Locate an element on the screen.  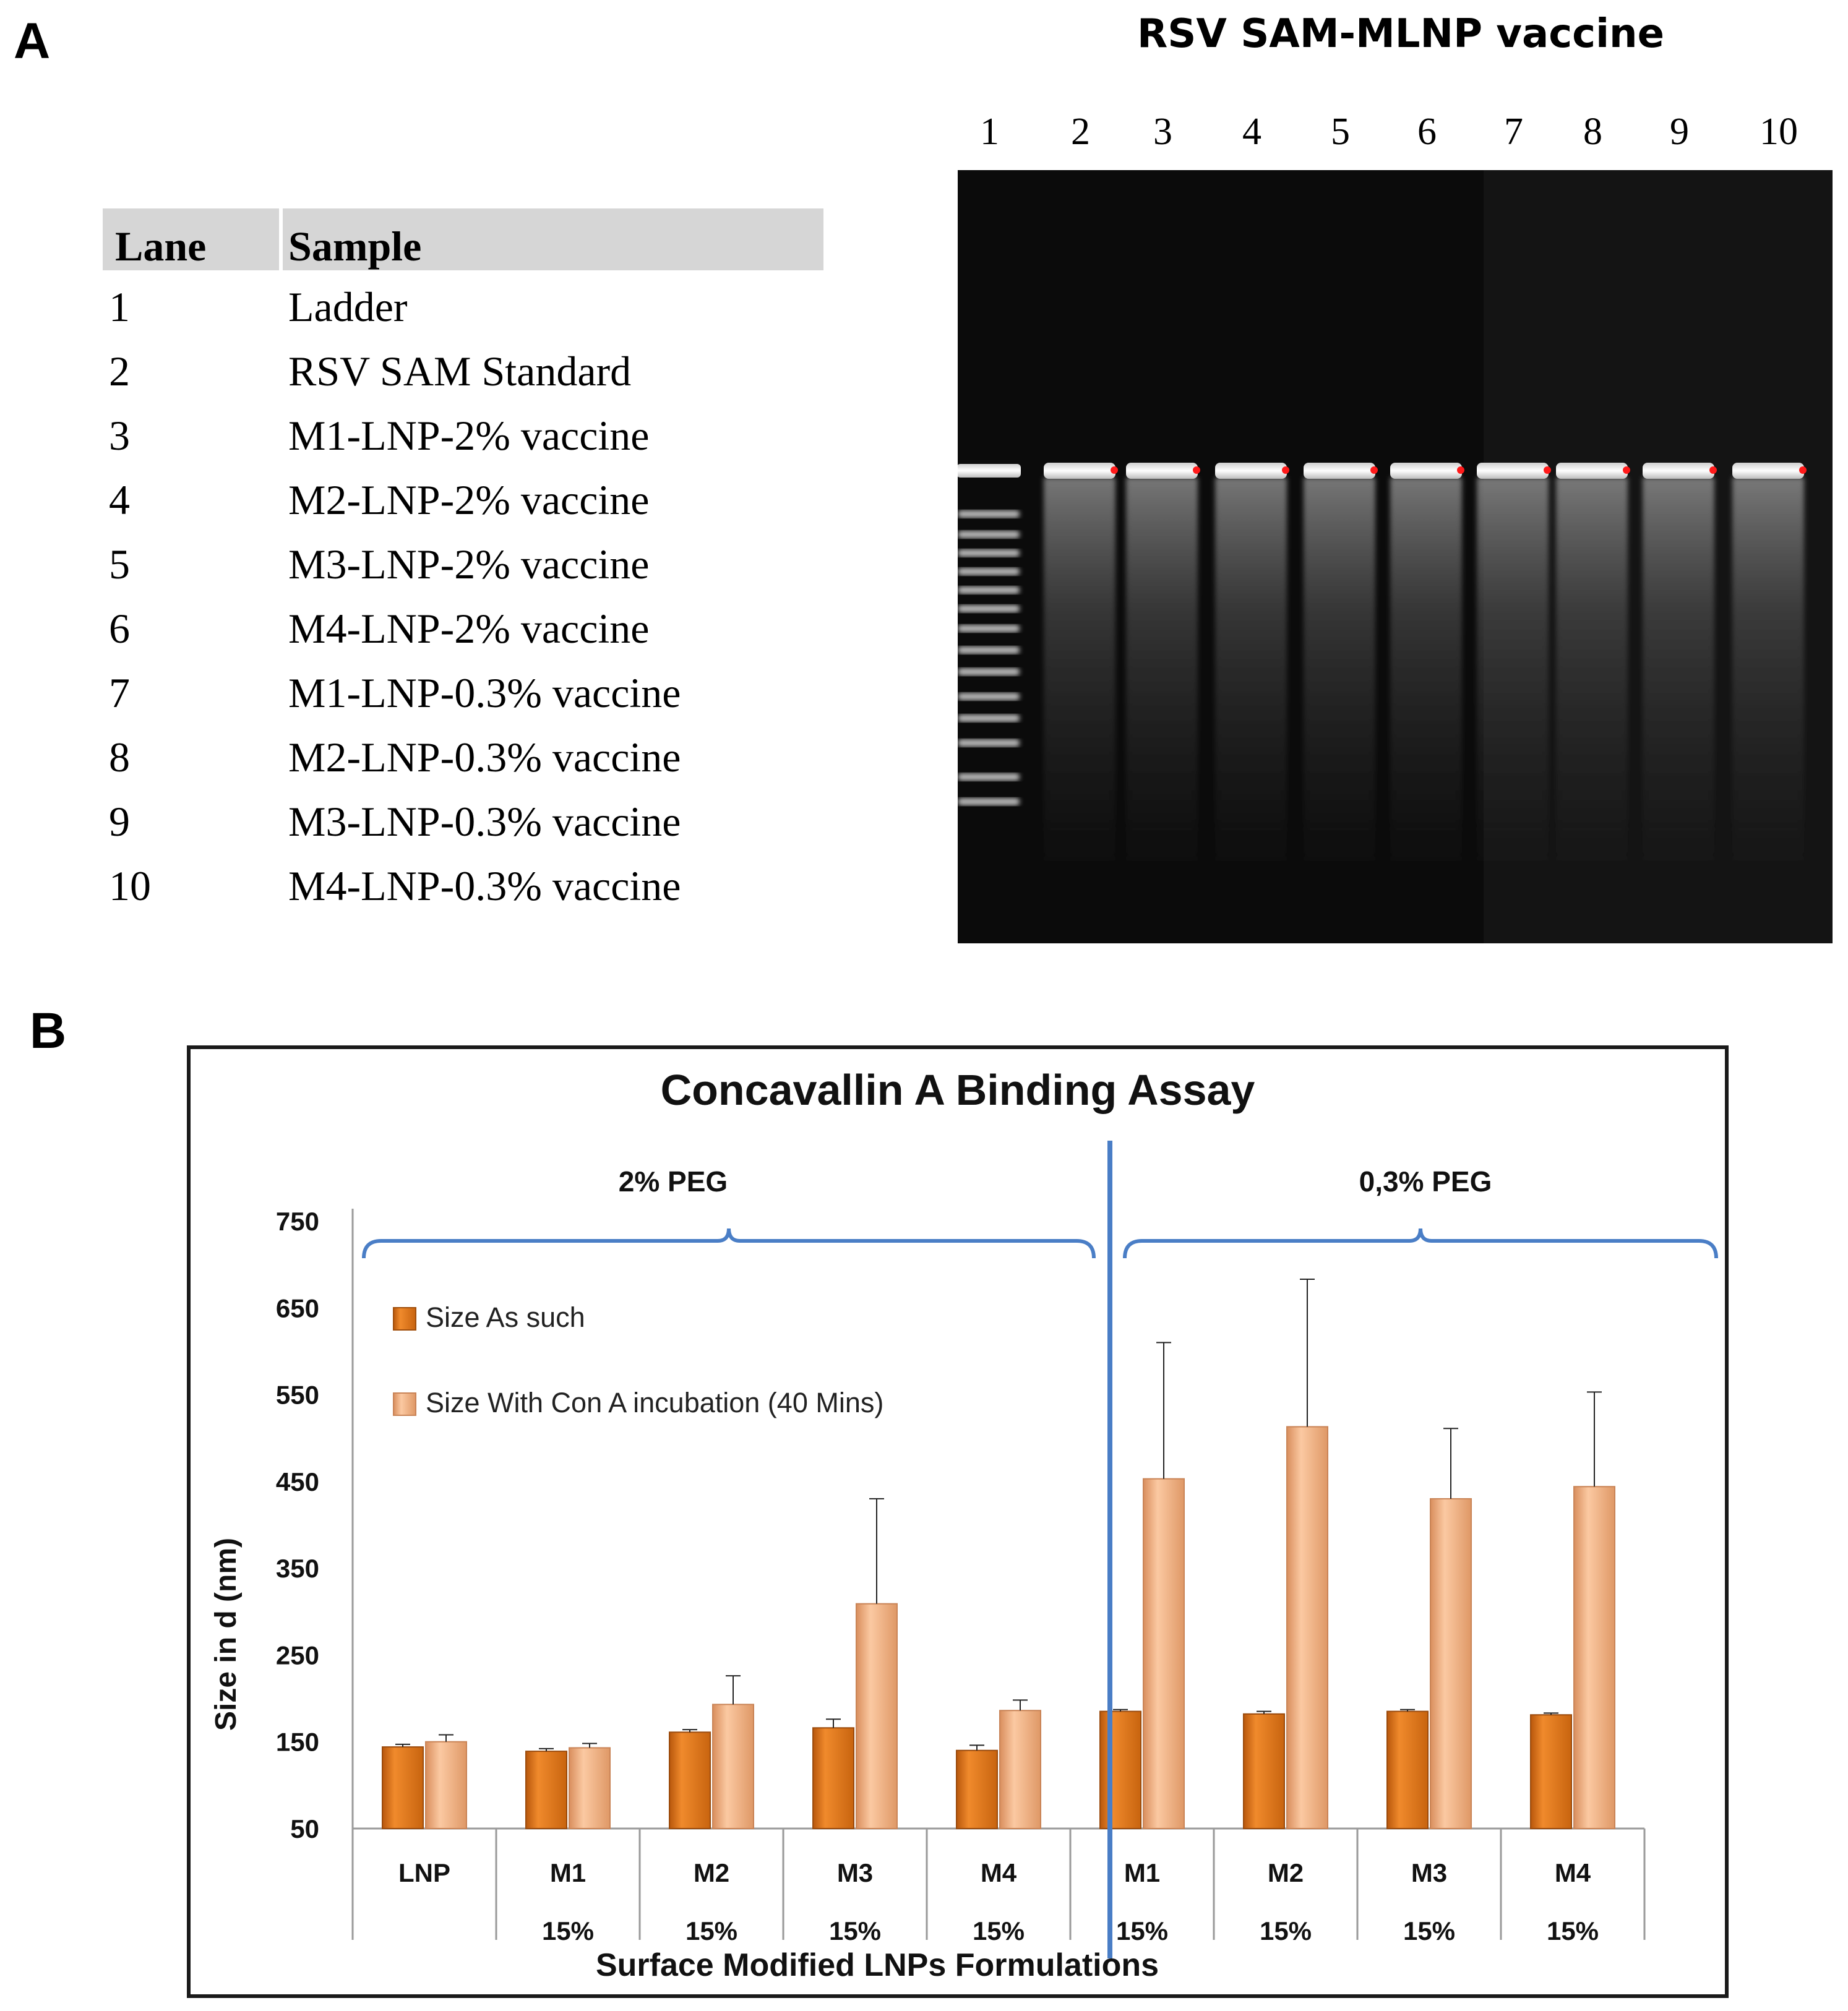
panel-b-label: B is located at coordinates (49, 1031).